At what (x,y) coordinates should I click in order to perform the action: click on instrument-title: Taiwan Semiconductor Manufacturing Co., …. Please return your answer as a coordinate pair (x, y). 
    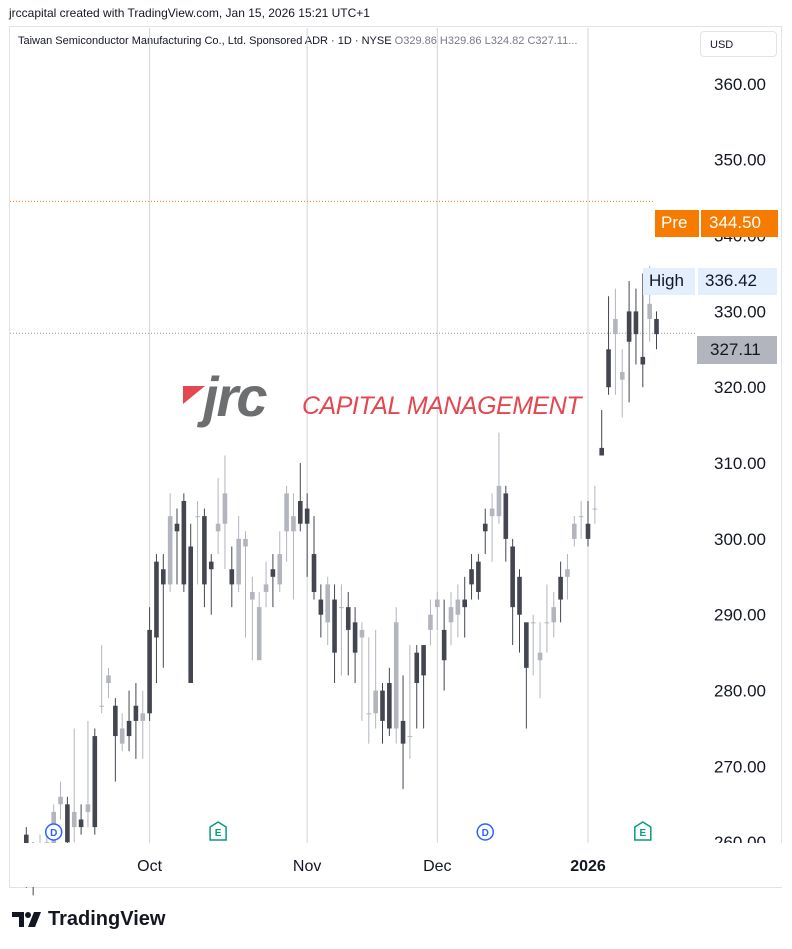
    Looking at the image, I should click on (205, 41).